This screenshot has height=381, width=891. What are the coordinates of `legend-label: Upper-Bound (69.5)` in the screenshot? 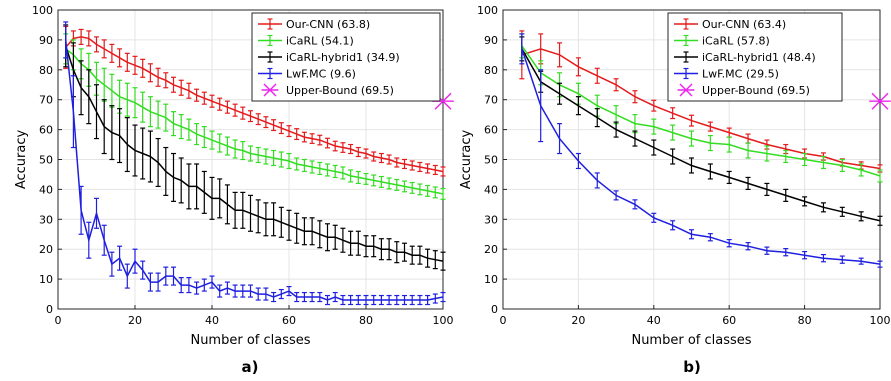 It's located at (756, 90).